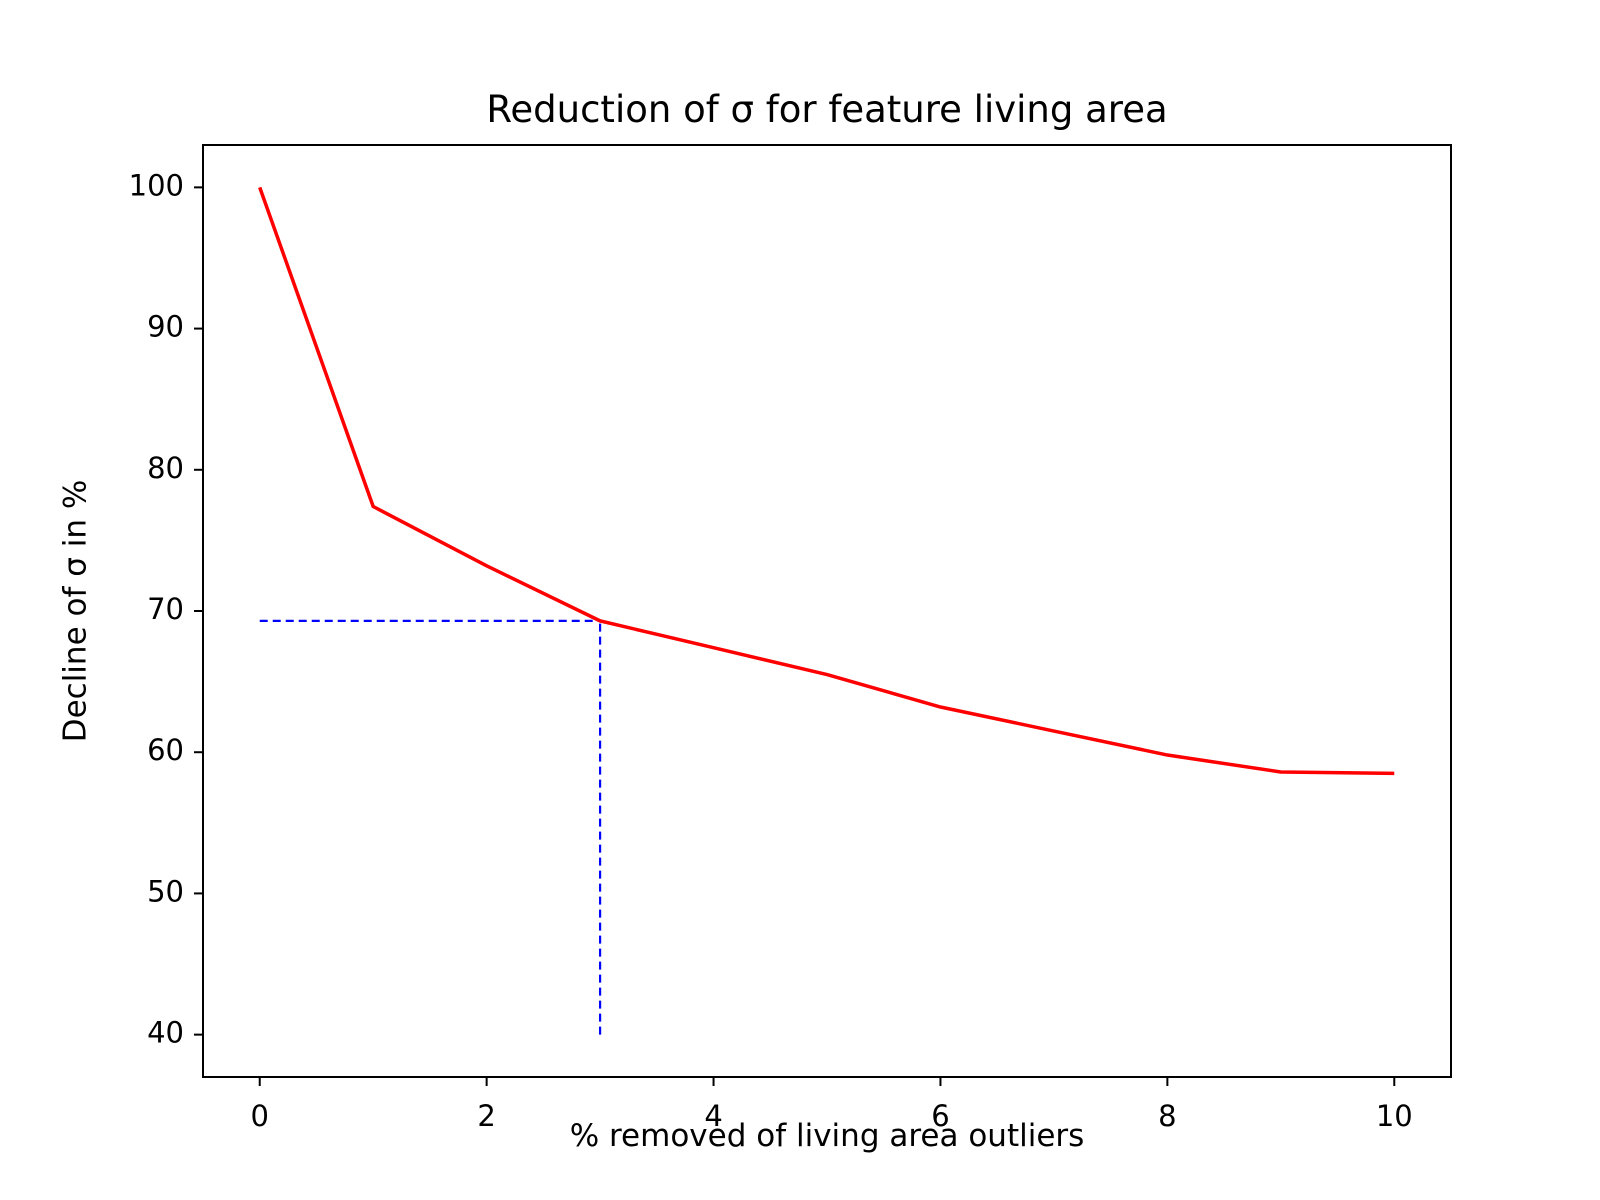 This screenshot has height=1200, width=1600. I want to click on y-tick-label: 70, so click(165, 609).